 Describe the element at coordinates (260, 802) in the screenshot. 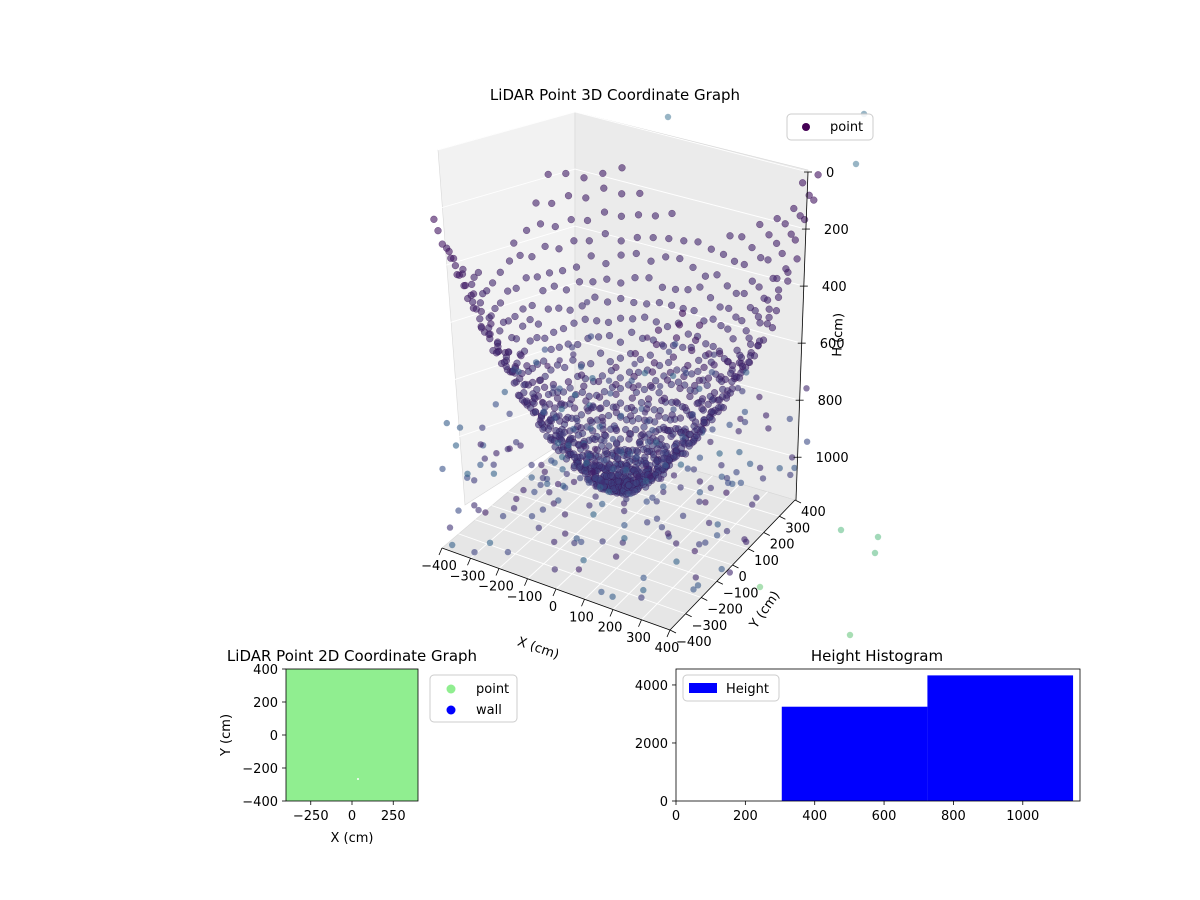

I see `y-tick-label-2d: −400` at that location.